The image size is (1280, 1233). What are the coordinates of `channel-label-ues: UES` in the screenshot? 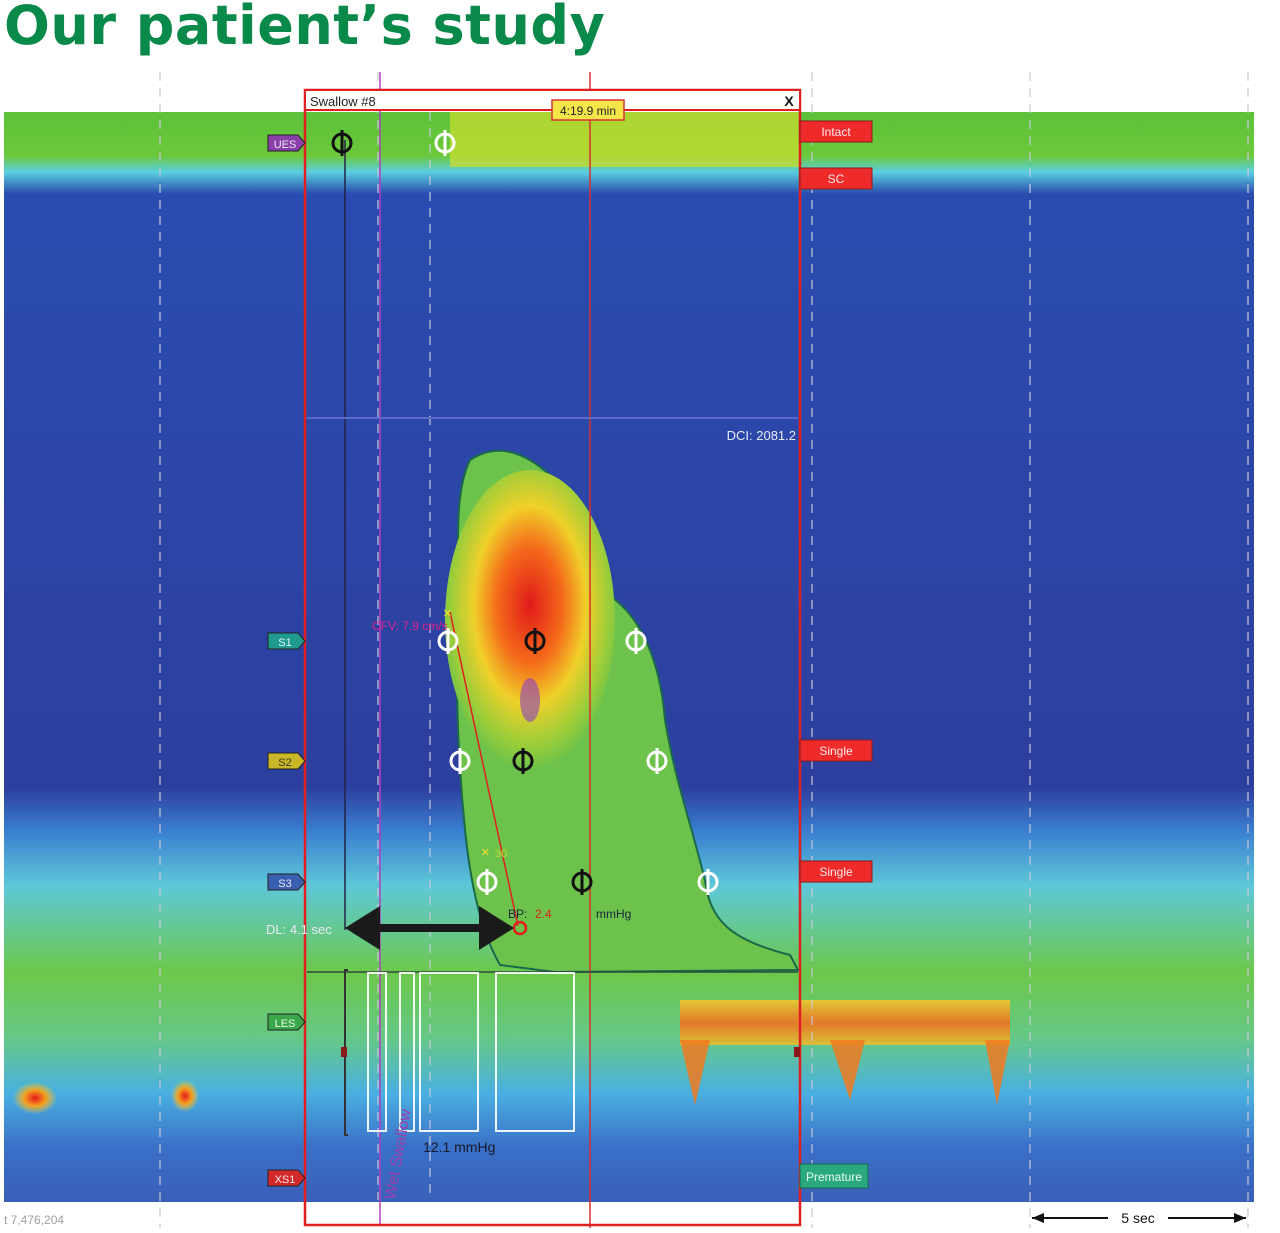 It's located at (285, 145).